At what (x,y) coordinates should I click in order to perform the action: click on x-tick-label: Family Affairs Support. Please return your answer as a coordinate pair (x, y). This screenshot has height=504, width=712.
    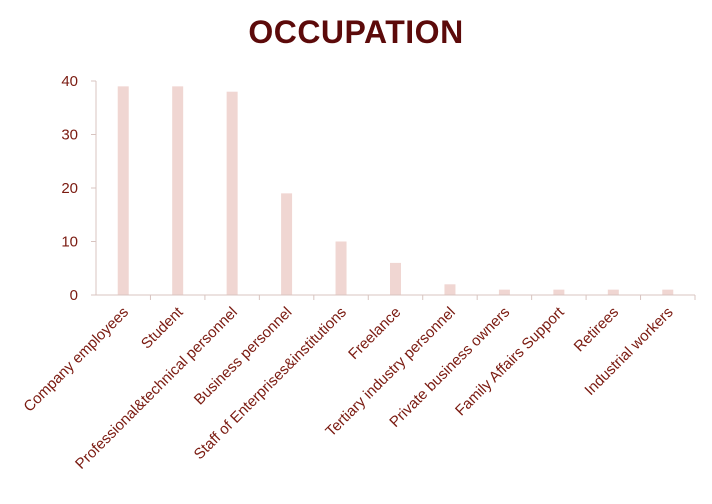
    Looking at the image, I should click on (510, 361).